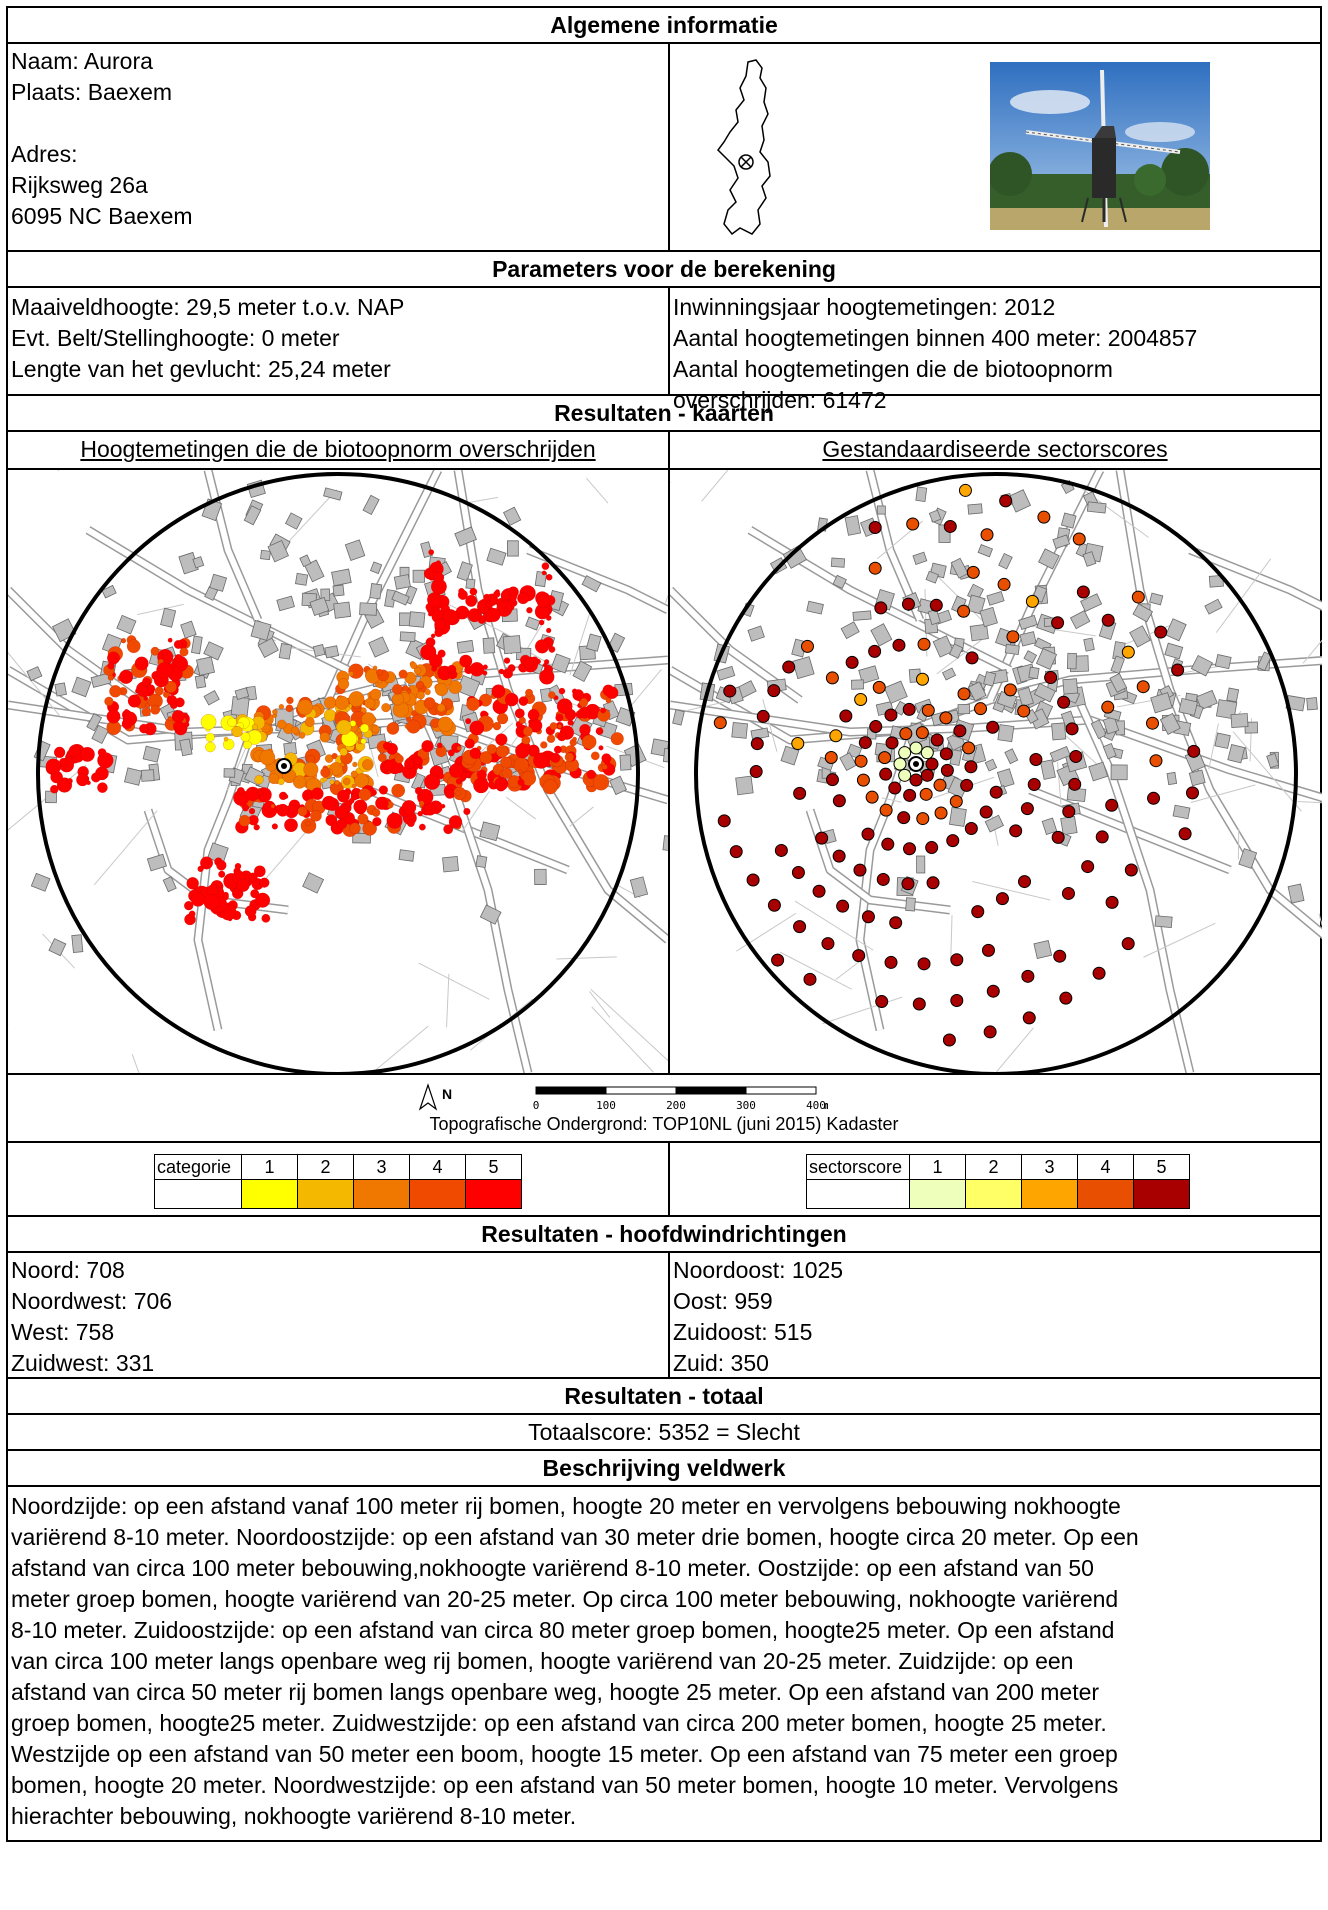 The height and width of the screenshot is (1910, 1328). I want to click on address-label: Adres:, so click(44, 154).